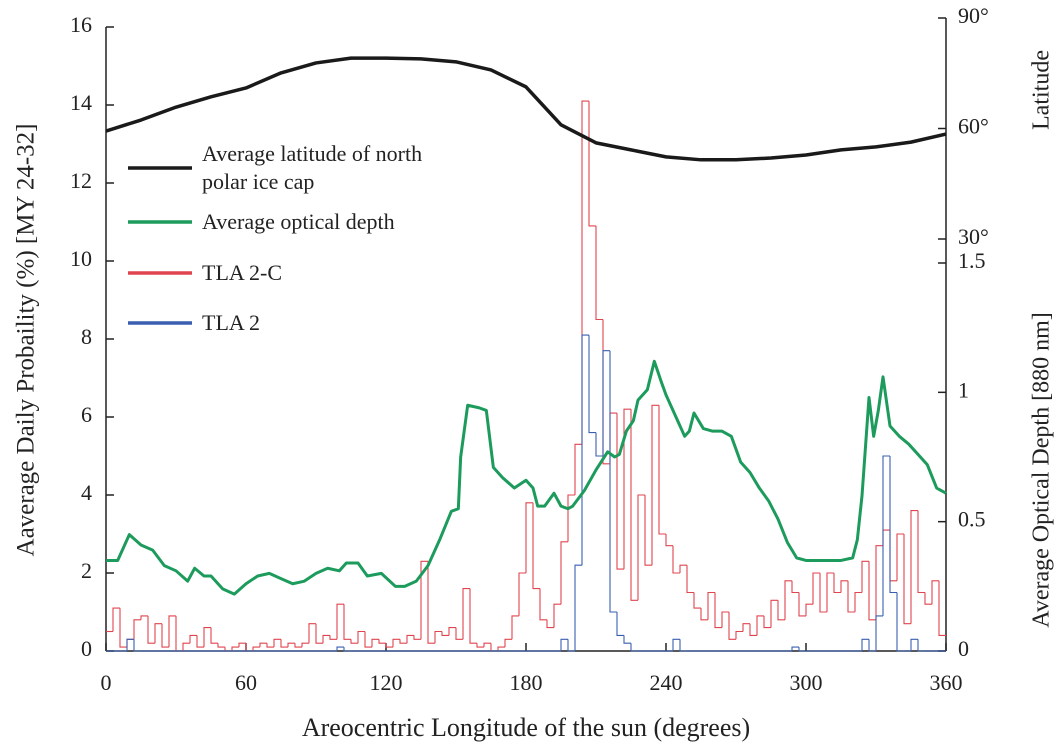  Describe the element at coordinates (86, 336) in the screenshot. I see `y-tick-label: 8` at that location.